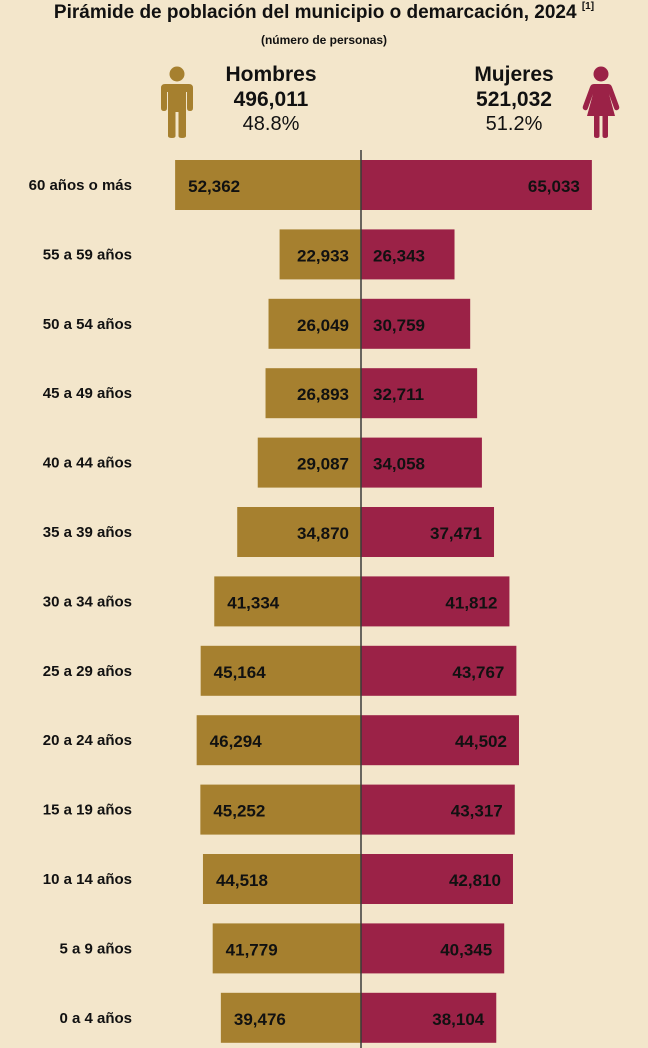  Describe the element at coordinates (323, 464) in the screenshot. I see `men-value-label: 29,087` at that location.